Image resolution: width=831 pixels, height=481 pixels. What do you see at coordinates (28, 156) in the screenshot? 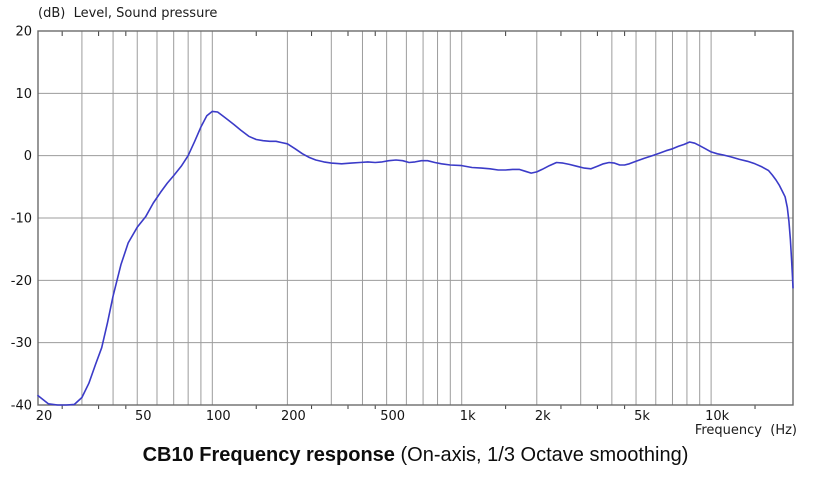
I see `y-axis-tick-label: 0` at bounding box center [28, 156].